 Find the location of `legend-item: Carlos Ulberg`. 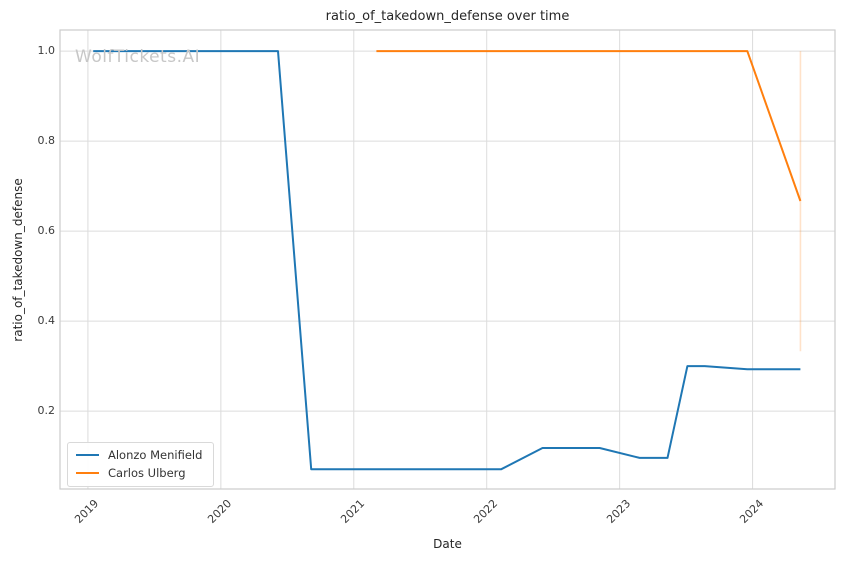

legend-item: Carlos Ulberg is located at coordinates (139, 473).